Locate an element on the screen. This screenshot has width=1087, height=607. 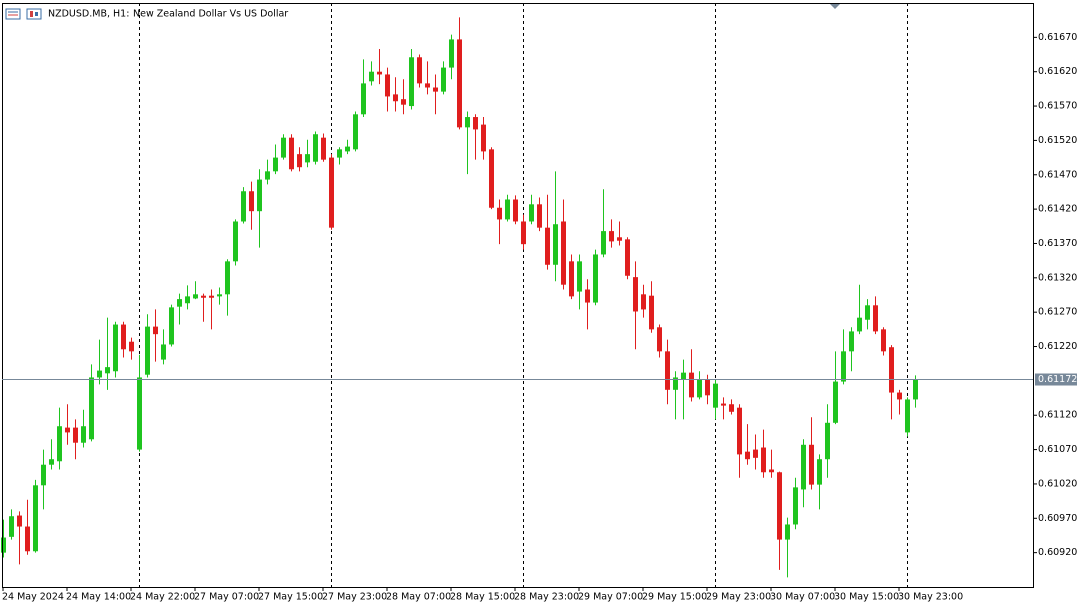
x-tick-label: 27 May 15:00 is located at coordinates (290, 597).